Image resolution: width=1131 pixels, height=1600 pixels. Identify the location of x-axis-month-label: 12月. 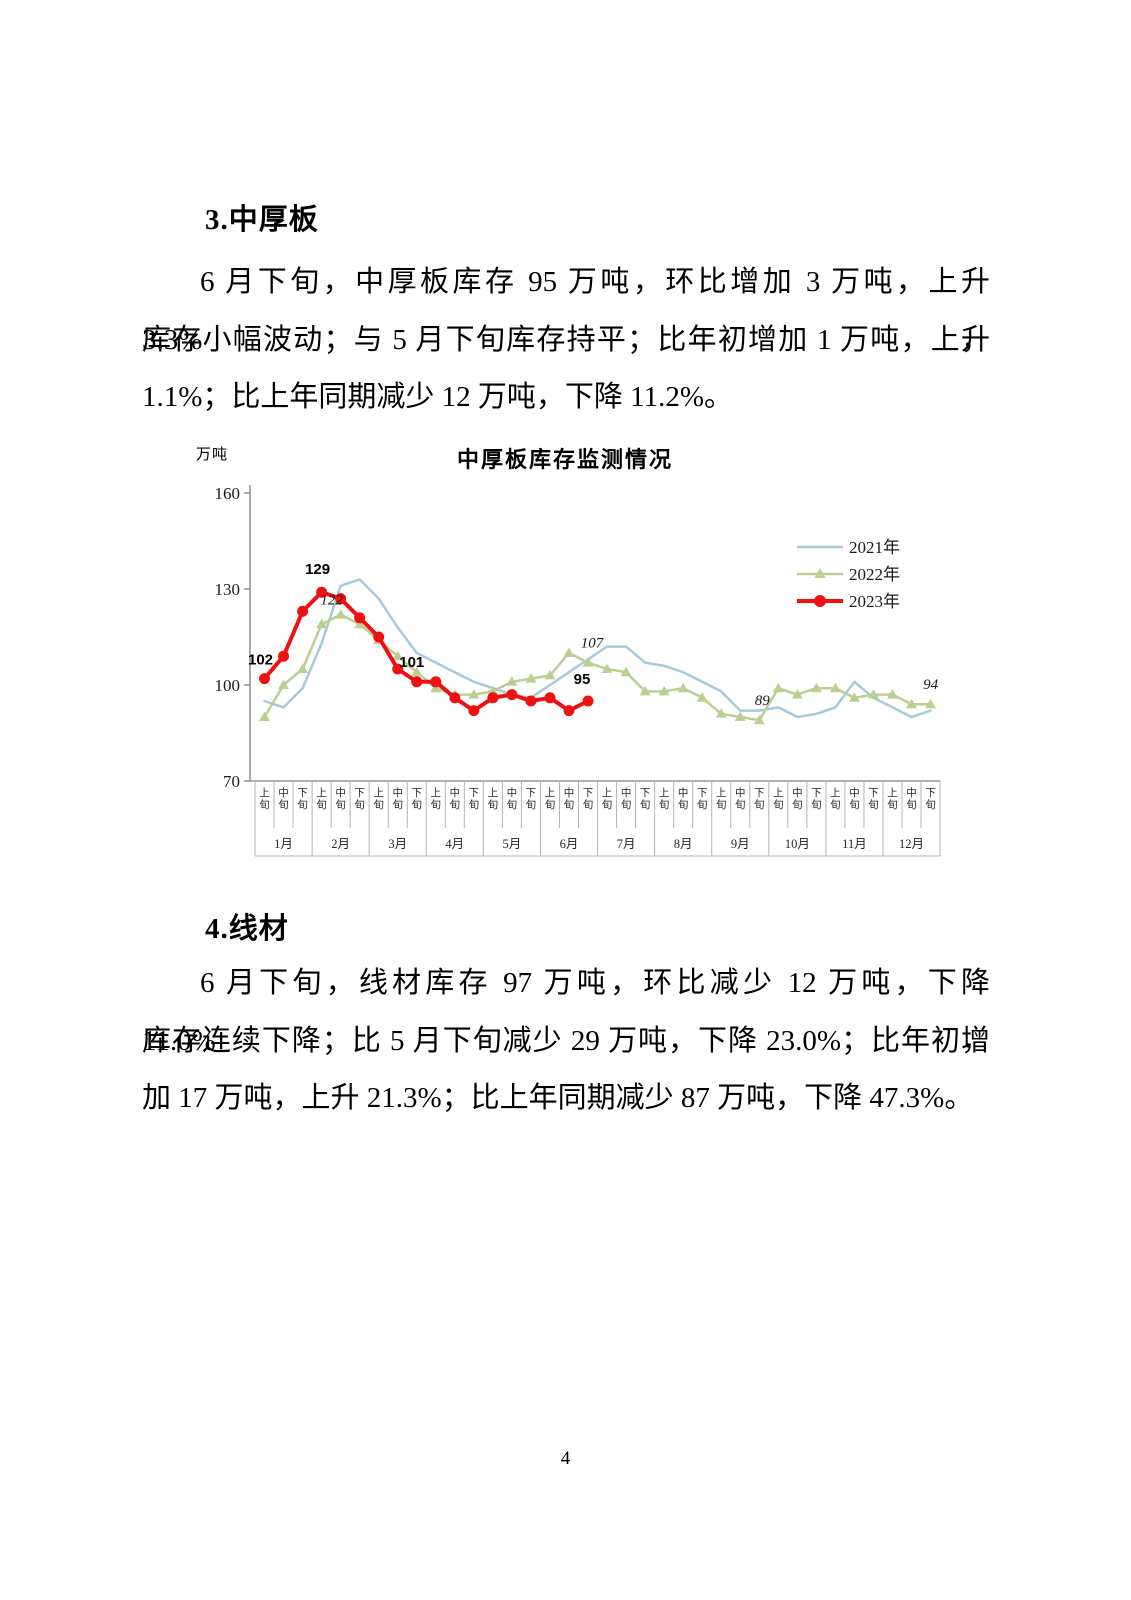
(911, 844).